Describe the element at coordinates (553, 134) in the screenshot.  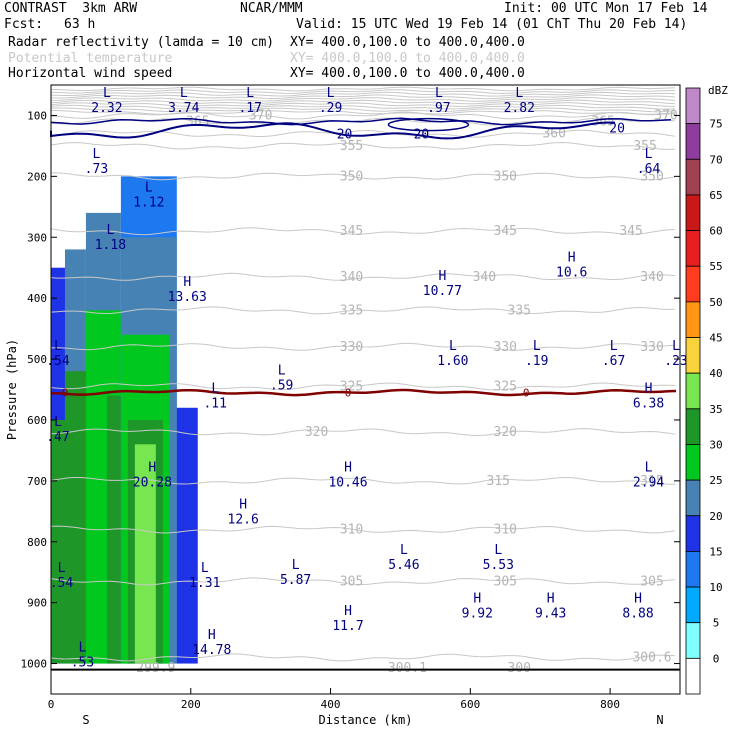
I see `theta-label-360-0: 360` at that location.